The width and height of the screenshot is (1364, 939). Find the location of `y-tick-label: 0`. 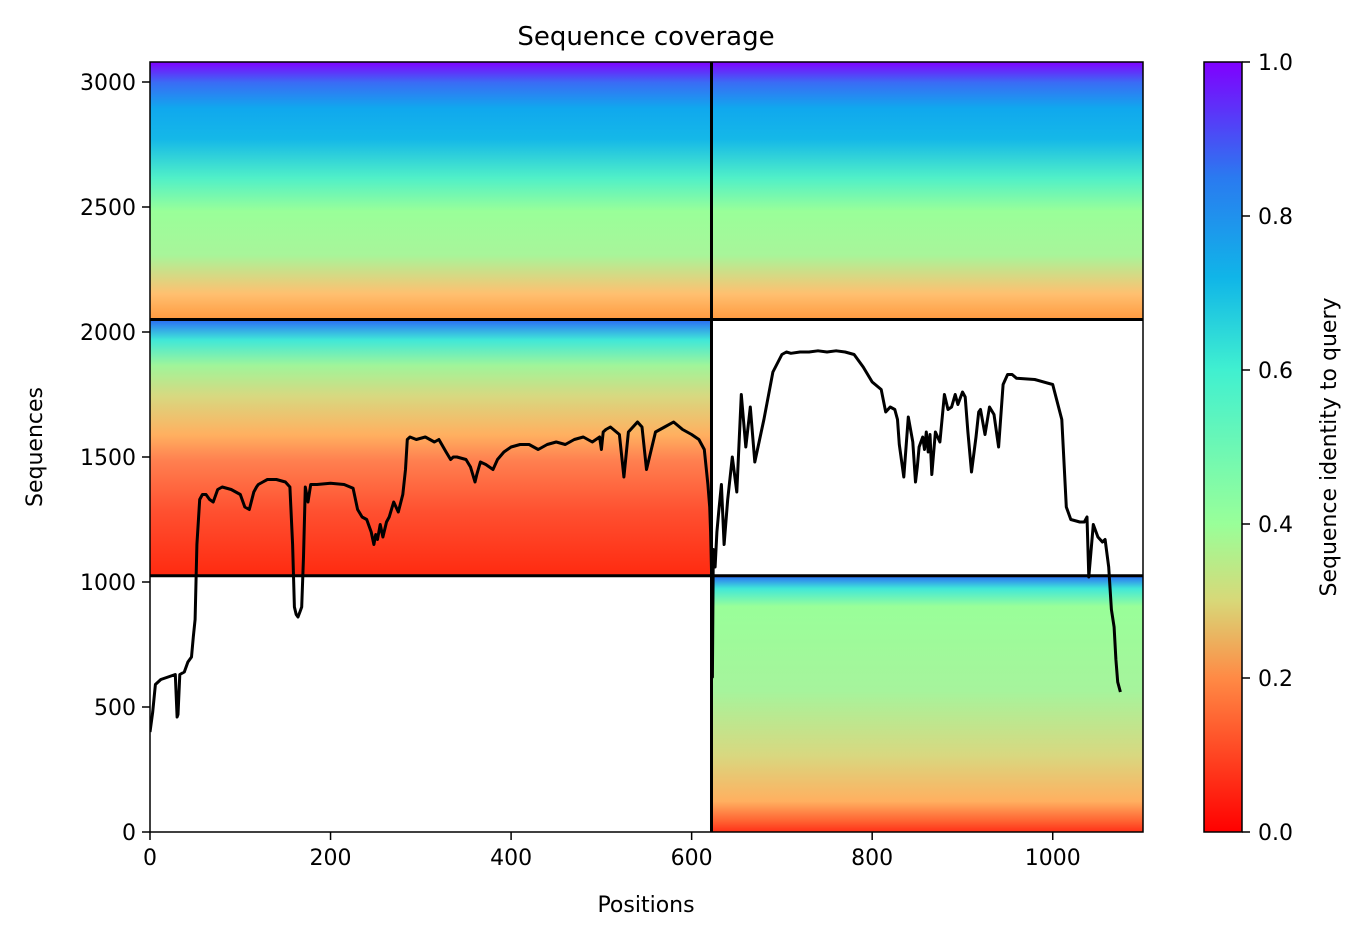

y-tick-label: 0 is located at coordinates (129, 833).